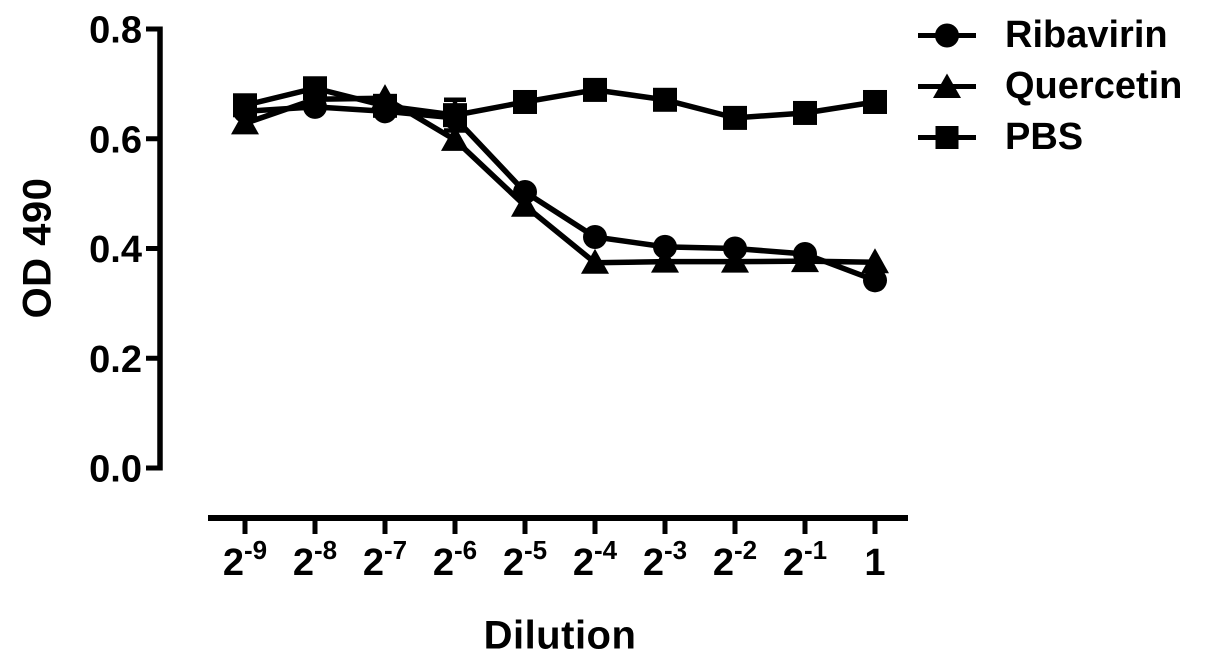  Describe the element at coordinates (1094, 86) in the screenshot. I see `legend-label: Quercetin` at that location.